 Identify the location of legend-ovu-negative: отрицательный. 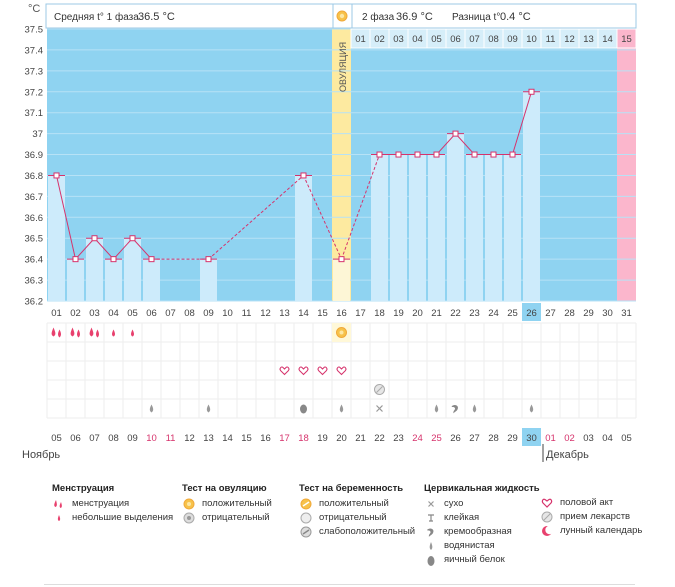
(236, 517).